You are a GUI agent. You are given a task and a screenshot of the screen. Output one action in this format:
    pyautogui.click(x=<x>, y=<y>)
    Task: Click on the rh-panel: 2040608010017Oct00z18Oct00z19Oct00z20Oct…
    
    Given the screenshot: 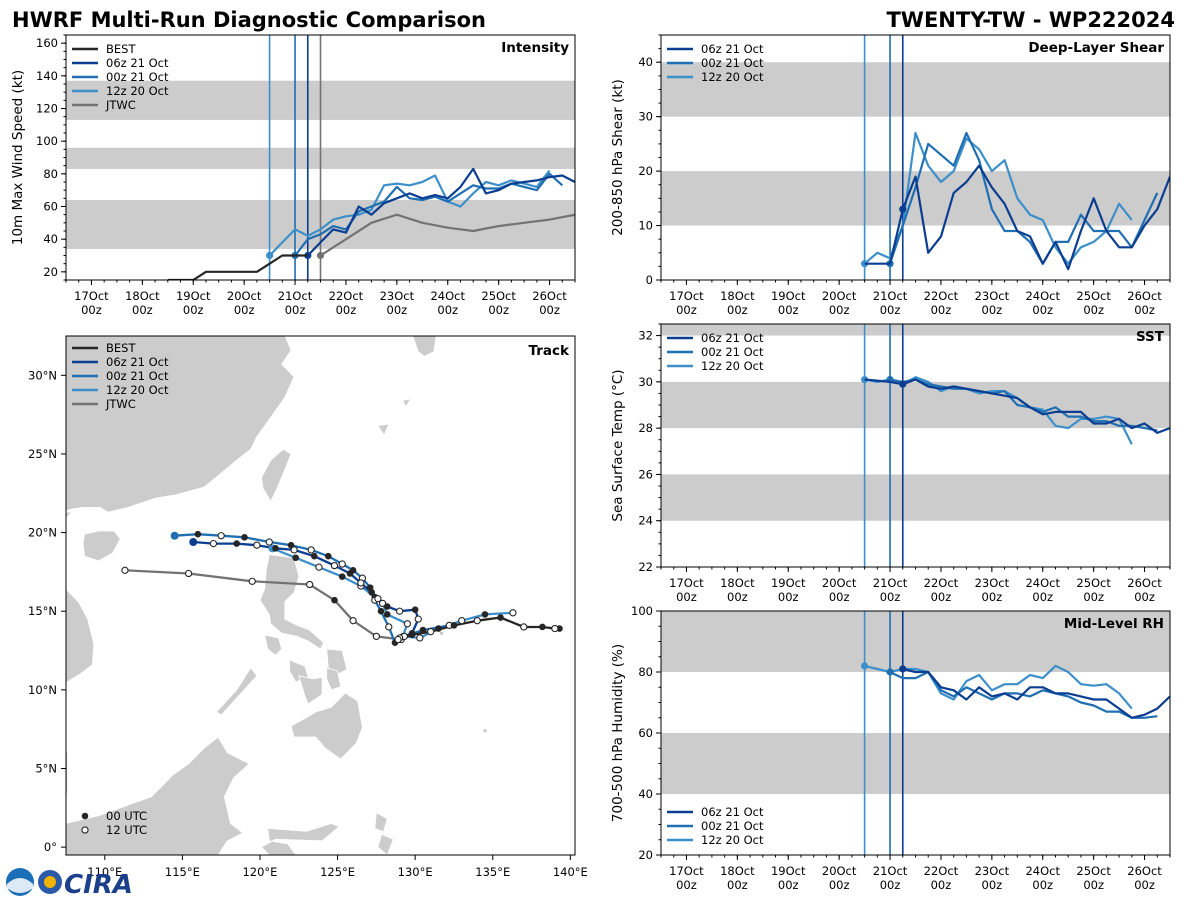 What is the action you would take?
    pyautogui.click(x=890, y=748)
    